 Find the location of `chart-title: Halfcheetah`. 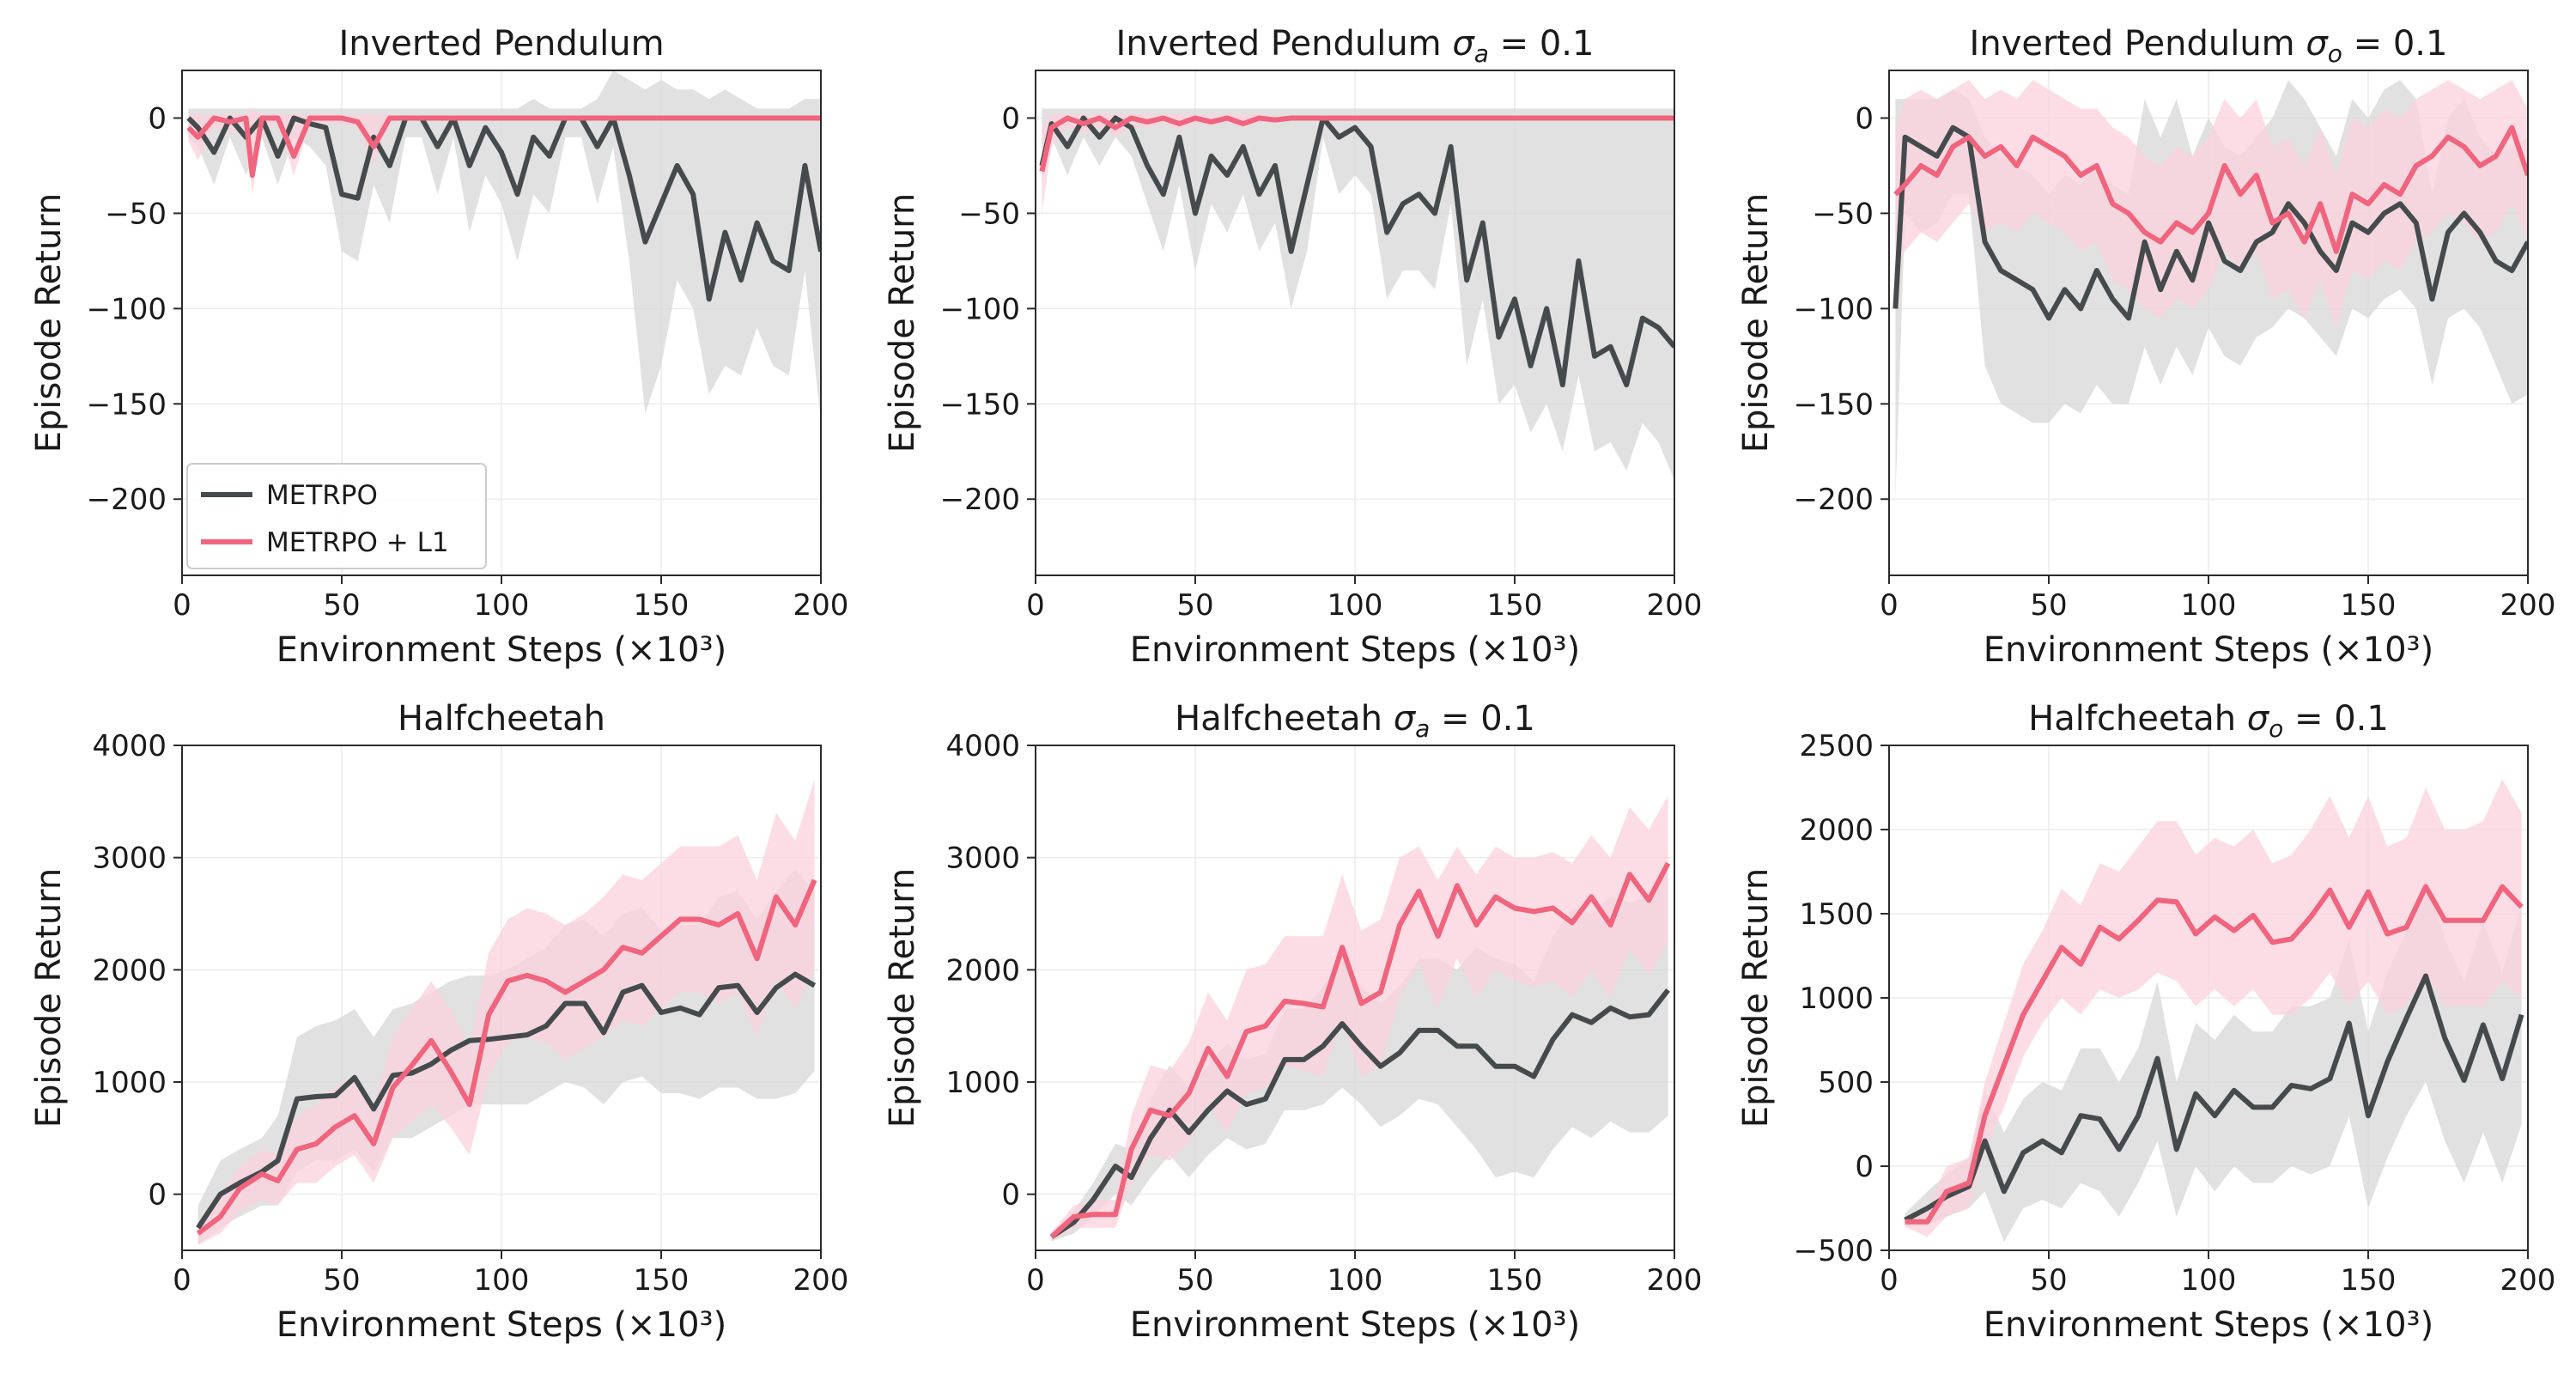

chart-title: Halfcheetah is located at coordinates (501, 719).